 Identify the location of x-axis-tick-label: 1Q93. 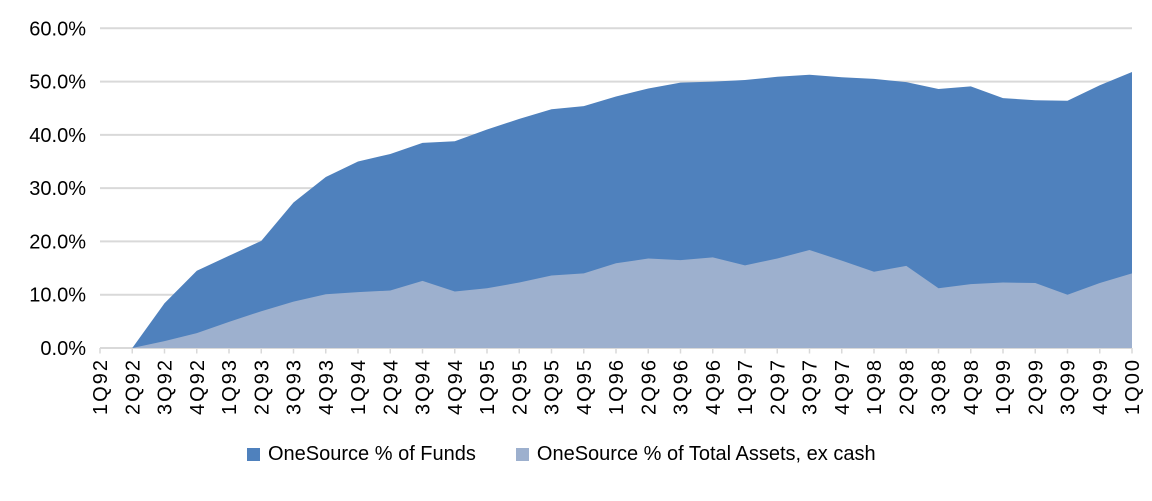
(230, 386).